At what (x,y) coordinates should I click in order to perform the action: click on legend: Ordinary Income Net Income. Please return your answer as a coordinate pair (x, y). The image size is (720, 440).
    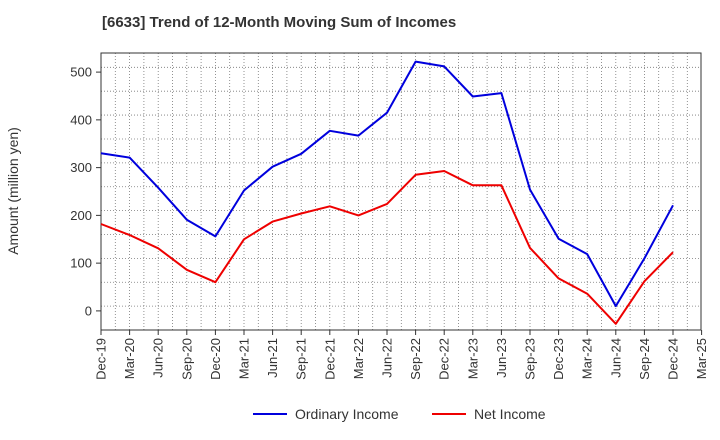
    Looking at the image, I should click on (399, 414).